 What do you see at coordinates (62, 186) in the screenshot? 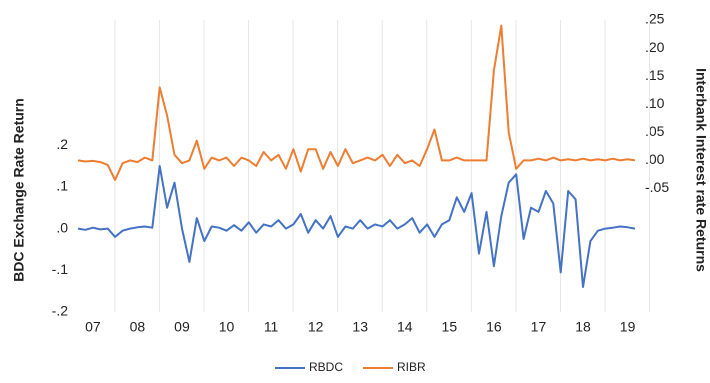
I see `y-tick-label: .1` at bounding box center [62, 186].